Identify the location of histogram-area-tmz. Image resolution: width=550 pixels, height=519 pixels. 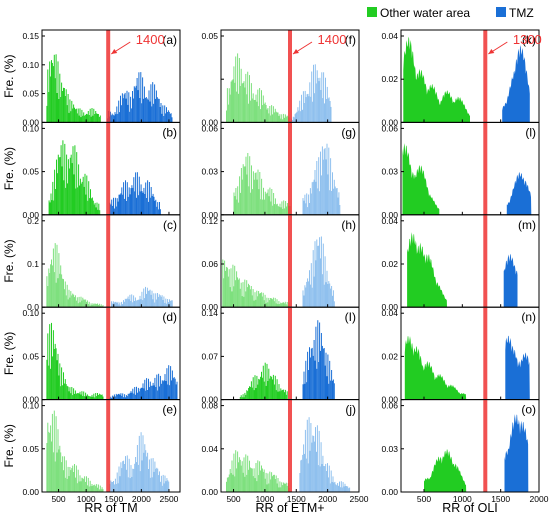
(516, 453).